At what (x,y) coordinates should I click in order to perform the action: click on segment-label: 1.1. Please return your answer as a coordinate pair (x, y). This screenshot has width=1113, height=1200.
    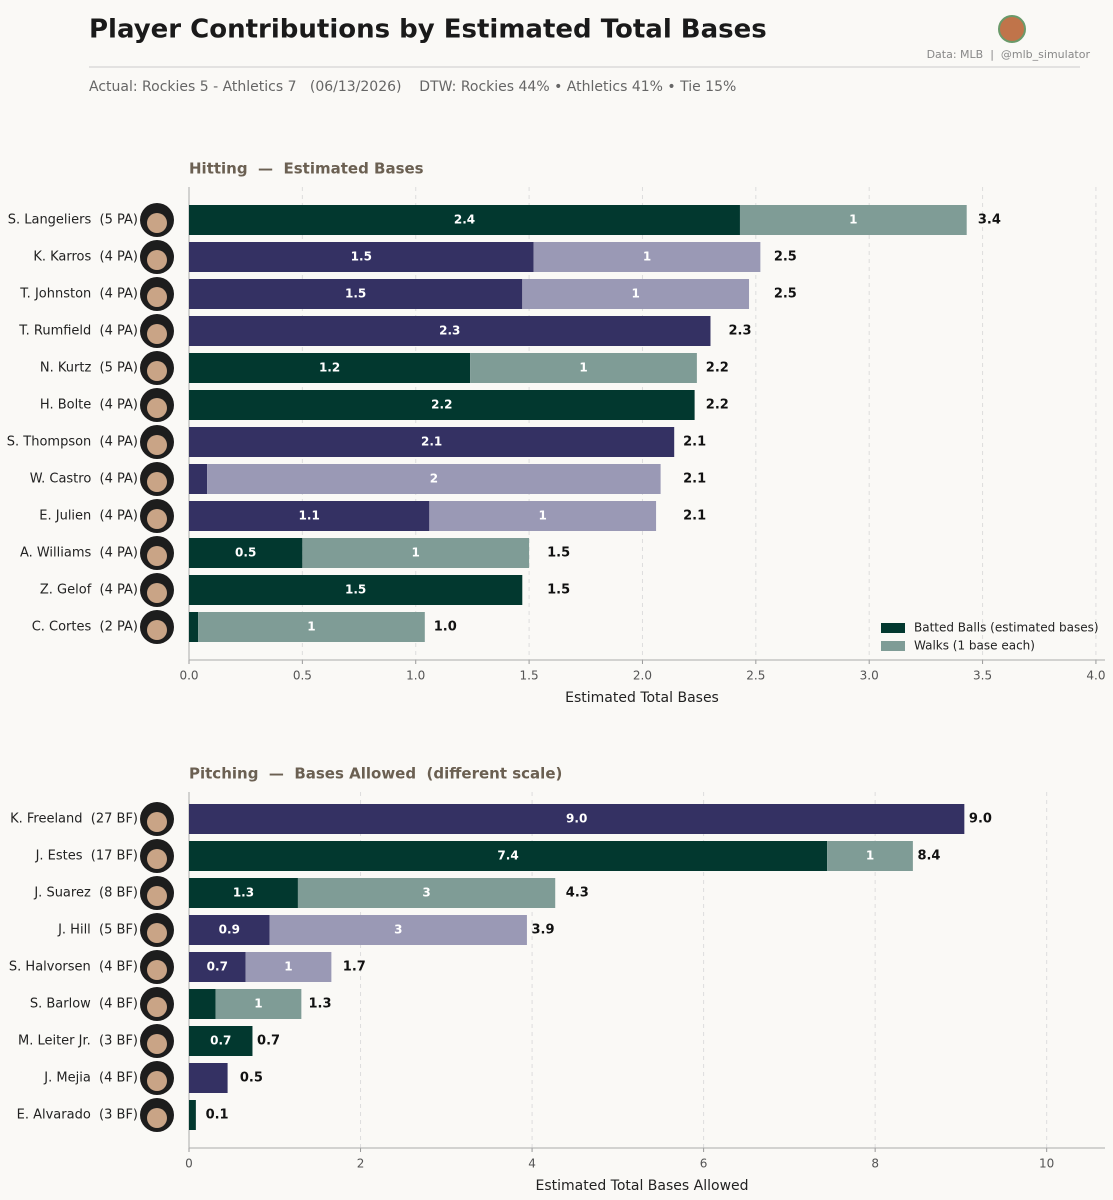
    Looking at the image, I should click on (309, 516).